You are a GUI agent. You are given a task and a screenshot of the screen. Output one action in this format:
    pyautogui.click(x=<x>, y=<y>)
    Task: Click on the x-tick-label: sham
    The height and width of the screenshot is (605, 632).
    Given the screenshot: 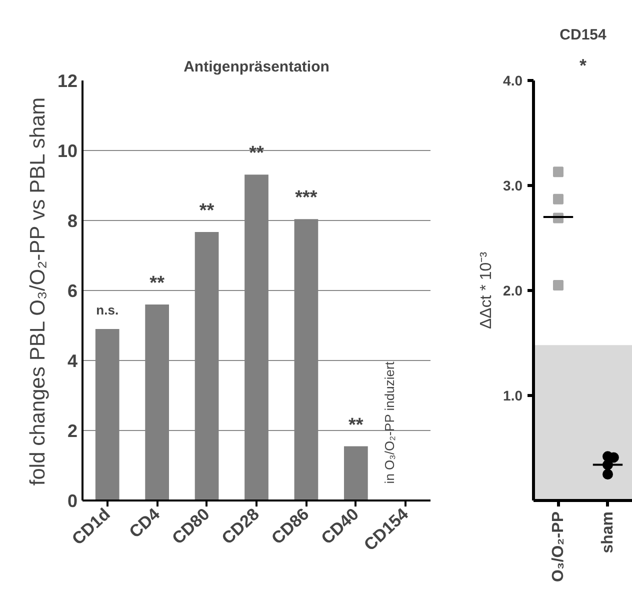 What is the action you would take?
    pyautogui.click(x=607, y=533)
    